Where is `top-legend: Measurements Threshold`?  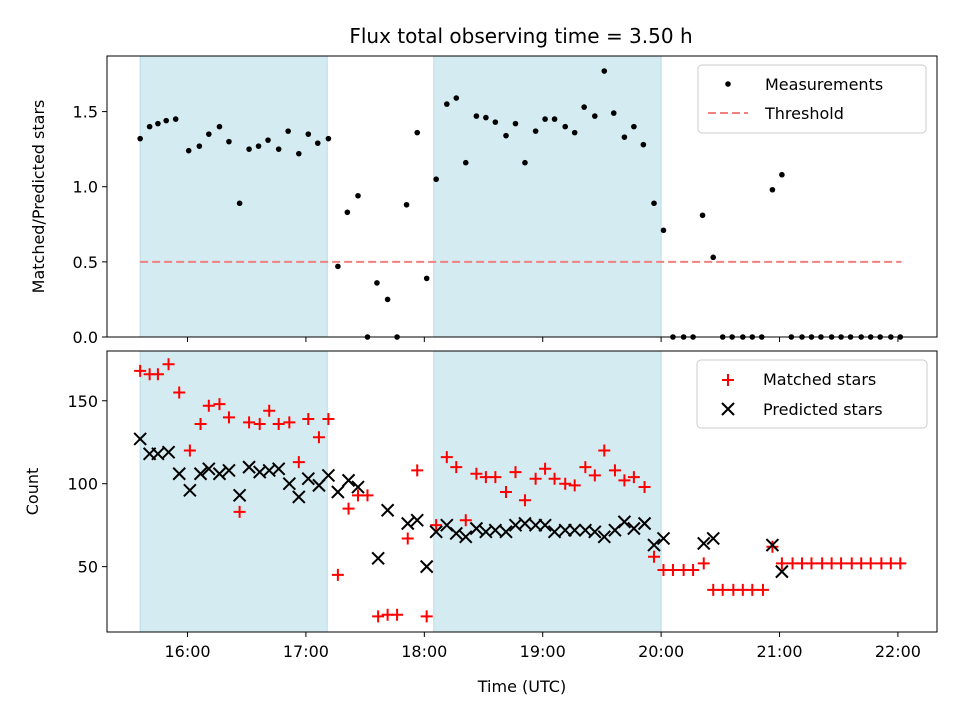
top-legend: Measurements Threshold is located at coordinates (812, 99).